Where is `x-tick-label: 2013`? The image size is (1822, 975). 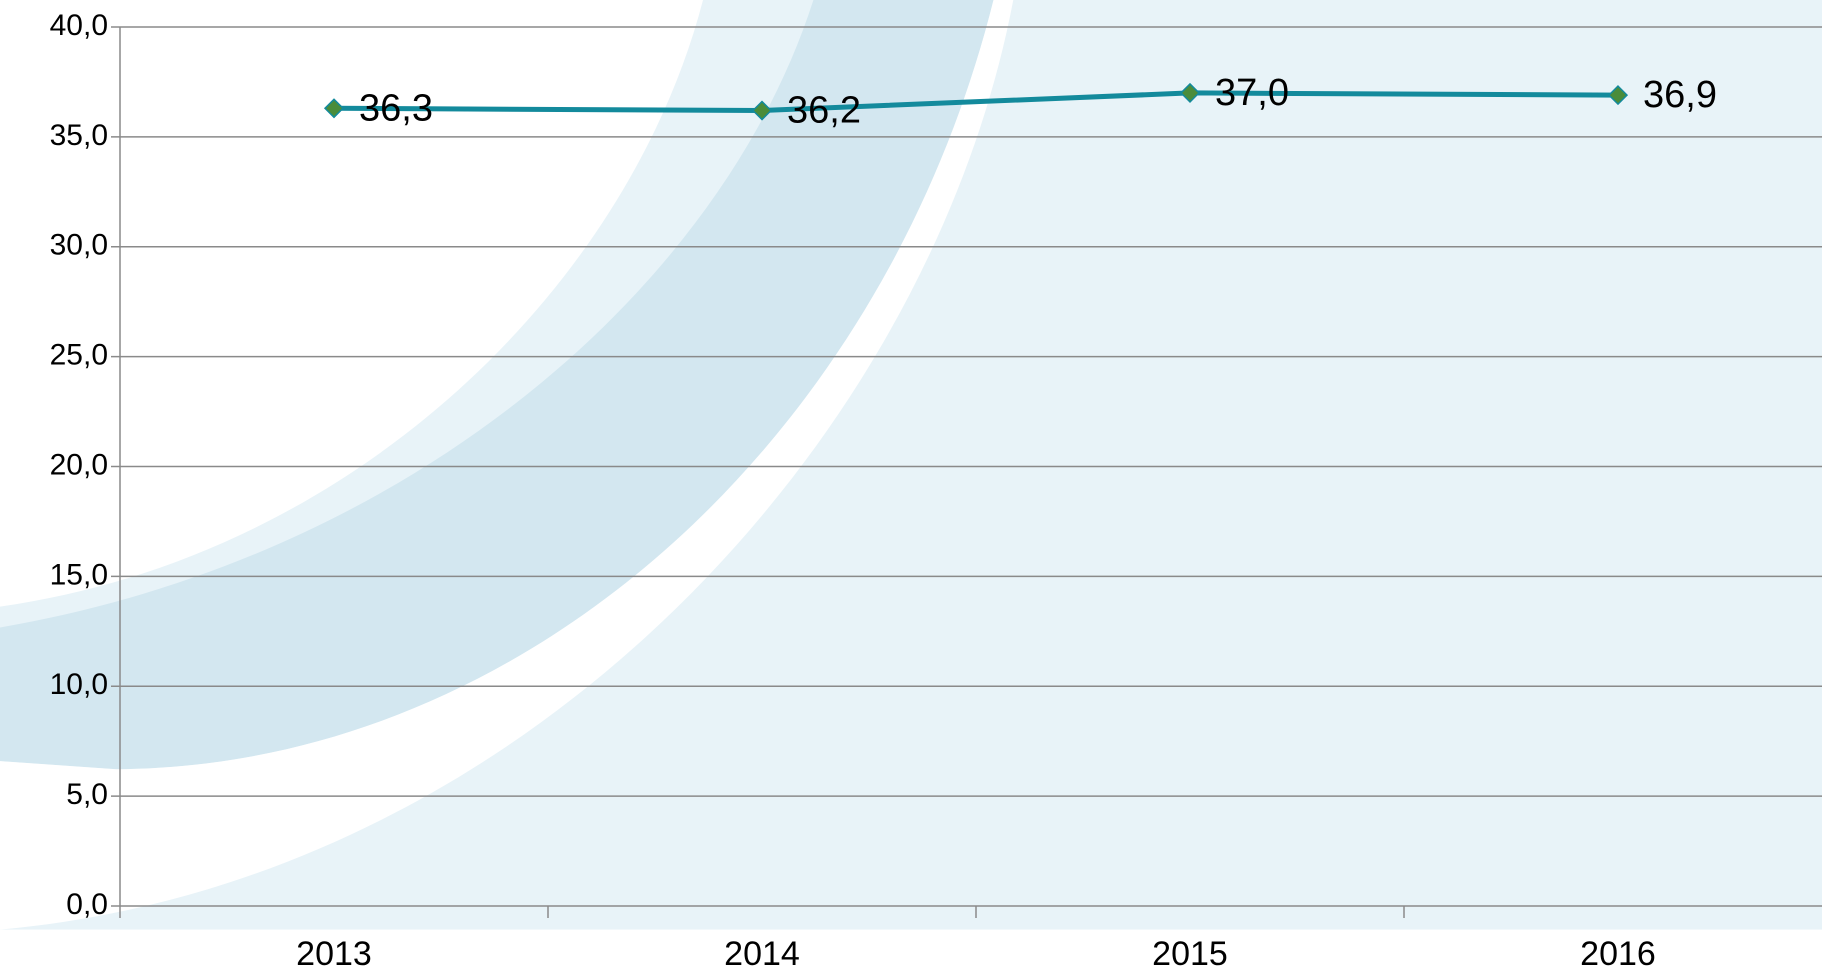 x-tick-label: 2013 is located at coordinates (334, 954).